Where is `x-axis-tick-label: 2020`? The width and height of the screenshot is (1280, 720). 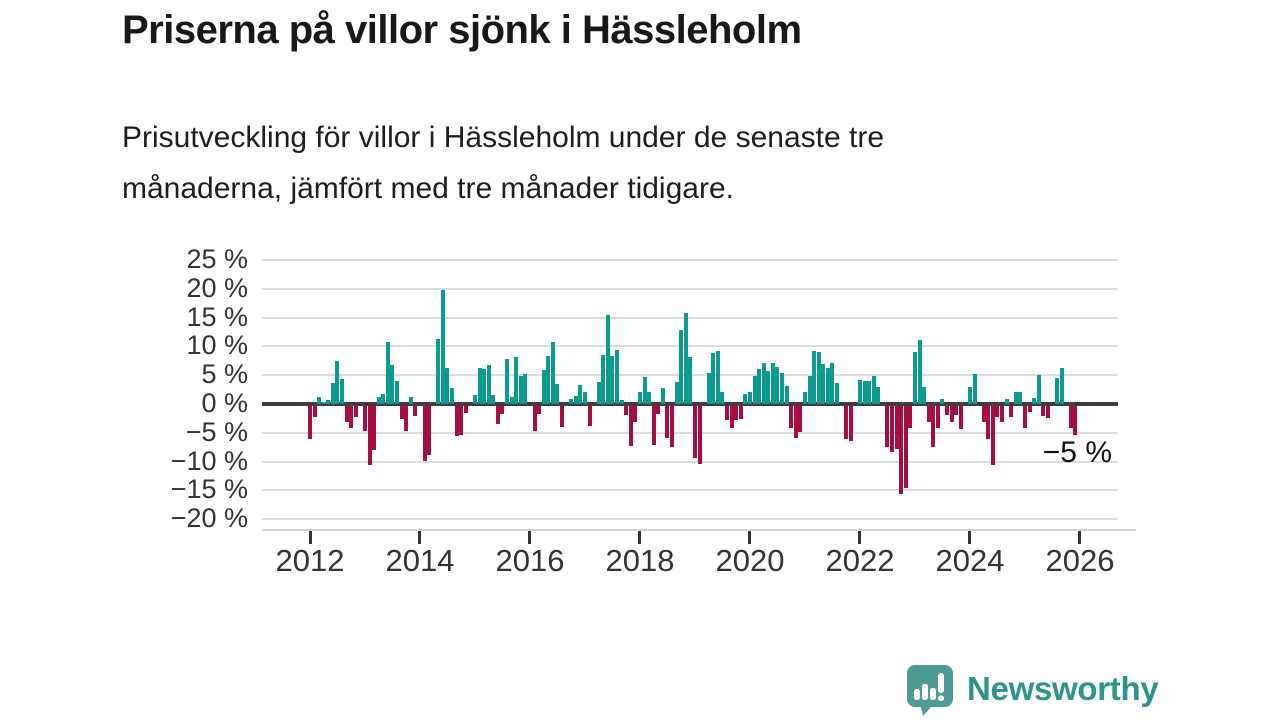 x-axis-tick-label: 2020 is located at coordinates (750, 560).